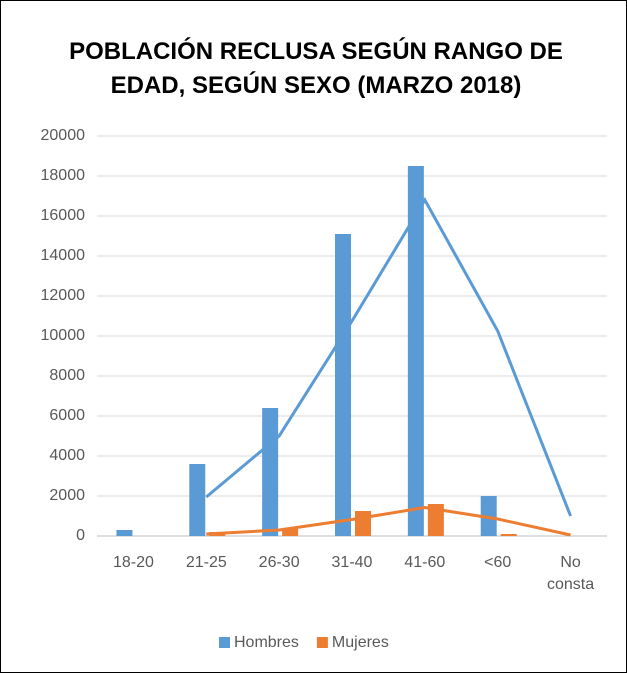 The image size is (627, 673). Describe the element at coordinates (63, 295) in the screenshot. I see `y-tick-label: 12000` at that location.